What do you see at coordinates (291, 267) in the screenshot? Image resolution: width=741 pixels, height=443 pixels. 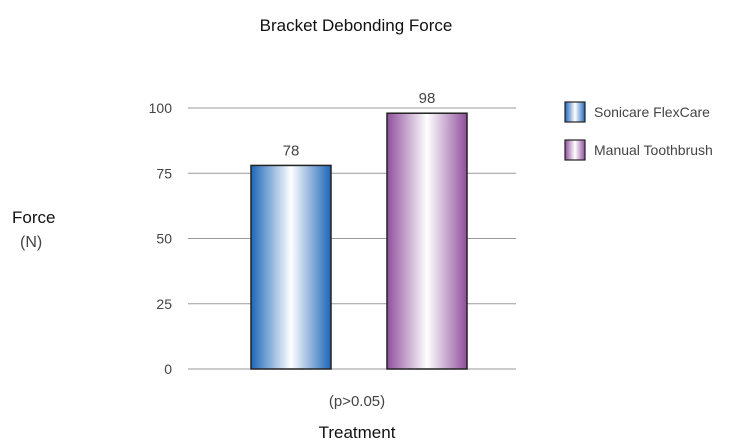 I see `bar-sonicare-flexcare` at bounding box center [291, 267].